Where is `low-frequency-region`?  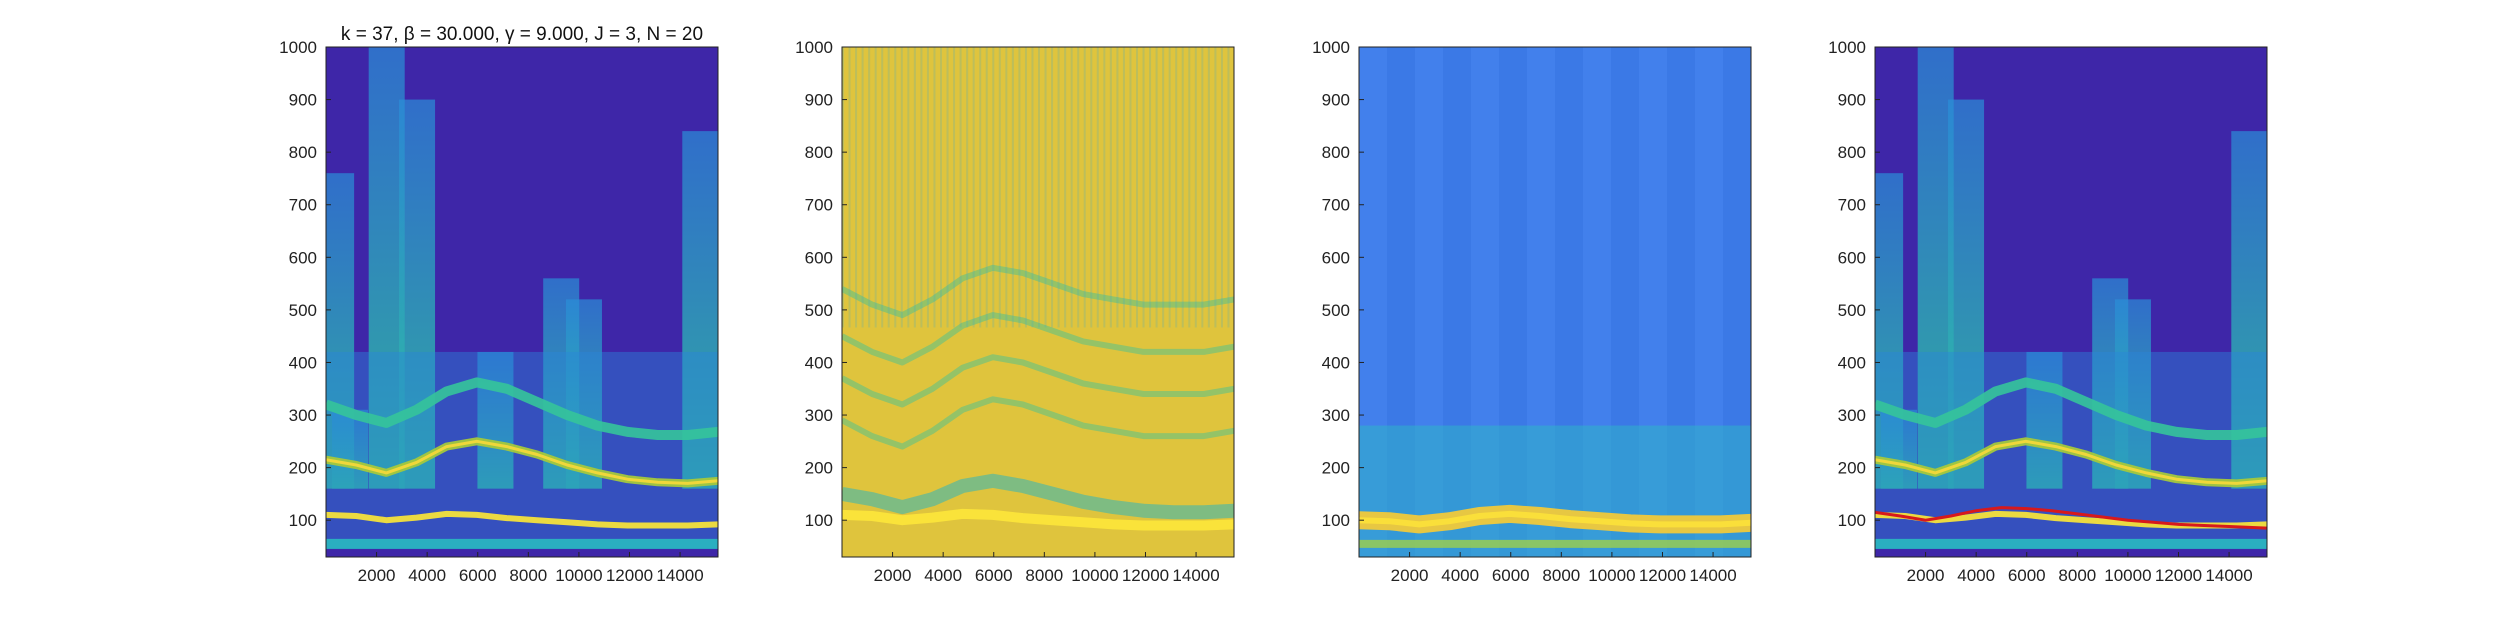 low-frequency-region is located at coordinates (1555, 491).